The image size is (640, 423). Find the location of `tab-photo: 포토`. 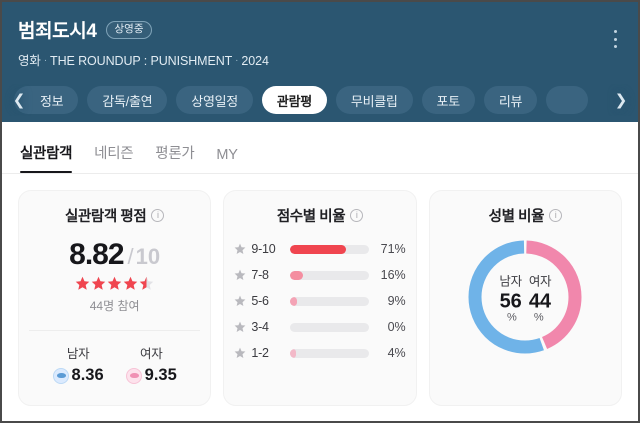

tab-photo: 포토 is located at coordinates (448, 100).